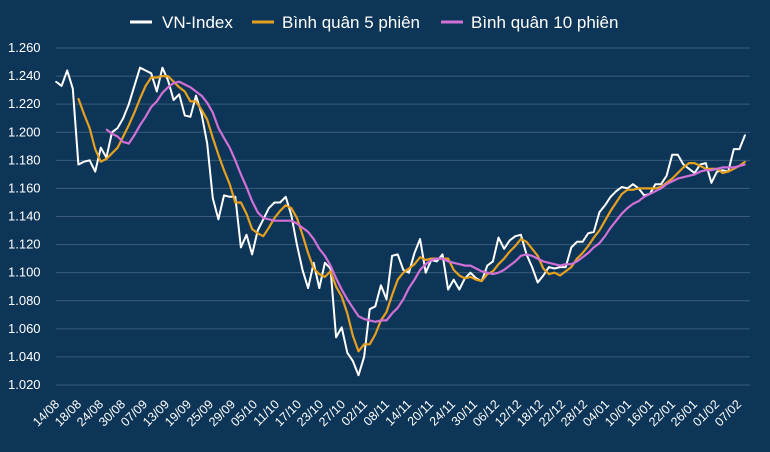 This screenshot has width=770, height=452. I want to click on y-tick-label: 1.260, so click(24, 47).